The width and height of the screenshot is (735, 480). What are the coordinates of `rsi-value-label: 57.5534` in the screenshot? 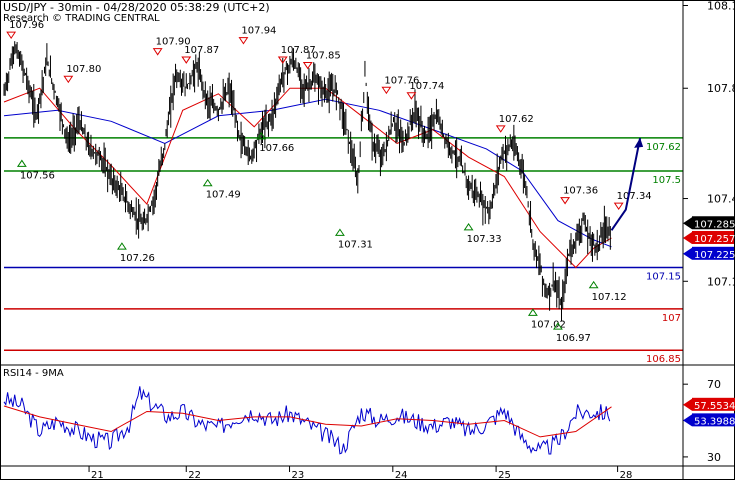 It's located at (714, 406).